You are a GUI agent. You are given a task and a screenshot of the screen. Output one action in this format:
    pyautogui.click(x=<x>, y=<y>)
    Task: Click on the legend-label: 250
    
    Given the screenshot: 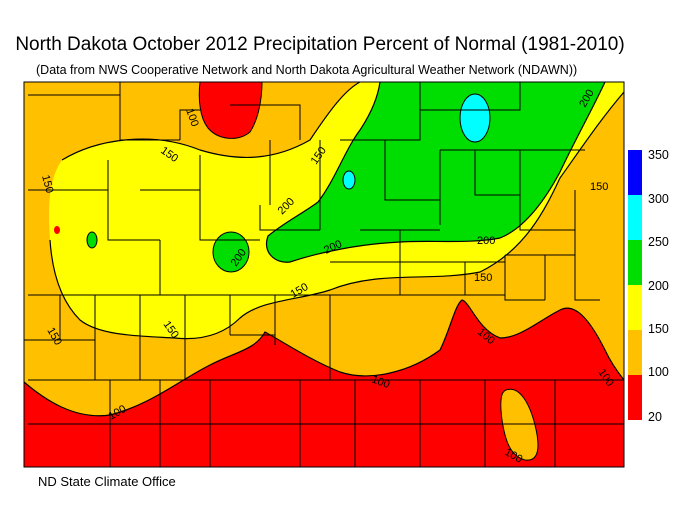 What is the action you would take?
    pyautogui.click(x=658, y=242)
    